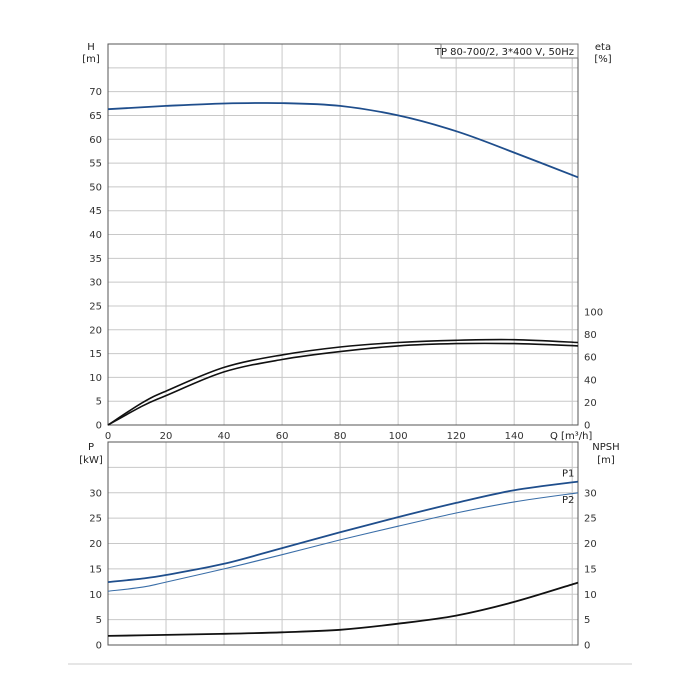  What do you see at coordinates (282, 436) in the screenshot?
I see `x-tick-label: 60` at bounding box center [282, 436].